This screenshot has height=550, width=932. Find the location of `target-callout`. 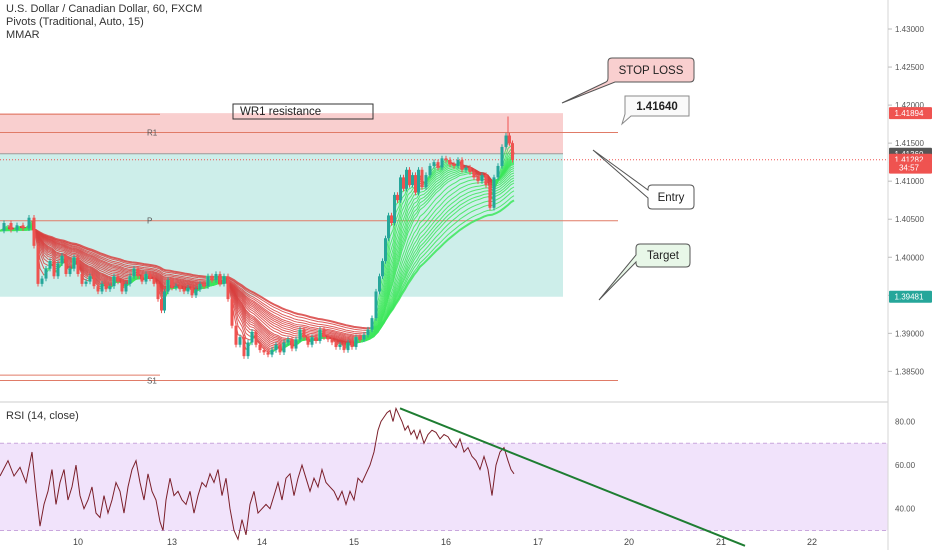

target-callout is located at coordinates (644, 272).